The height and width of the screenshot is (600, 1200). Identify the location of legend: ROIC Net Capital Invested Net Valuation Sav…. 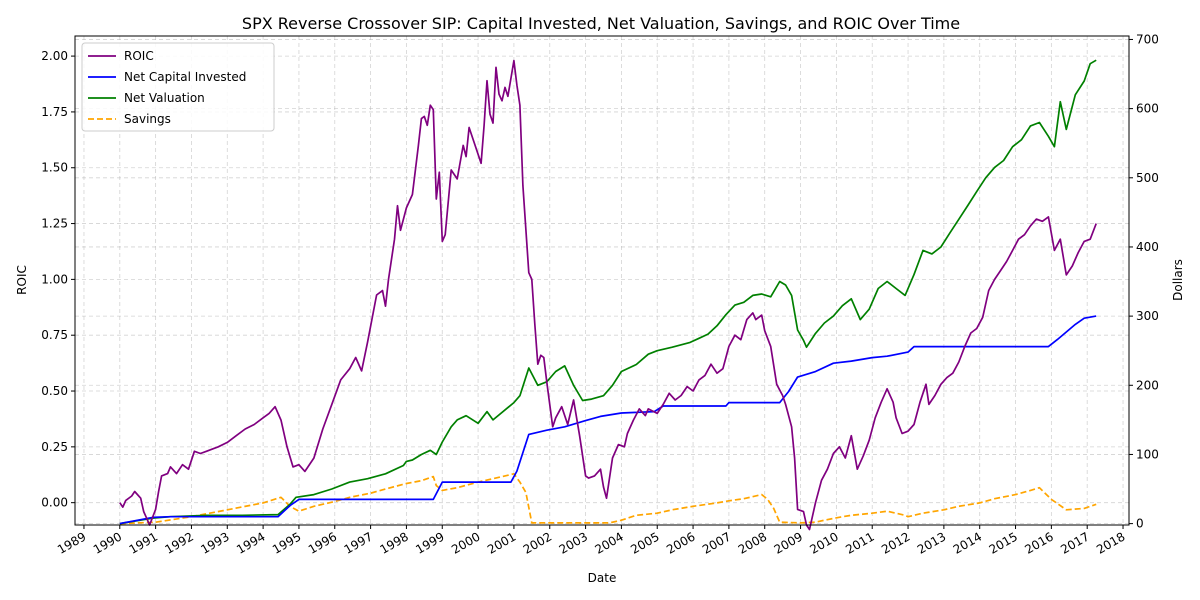
(178, 87).